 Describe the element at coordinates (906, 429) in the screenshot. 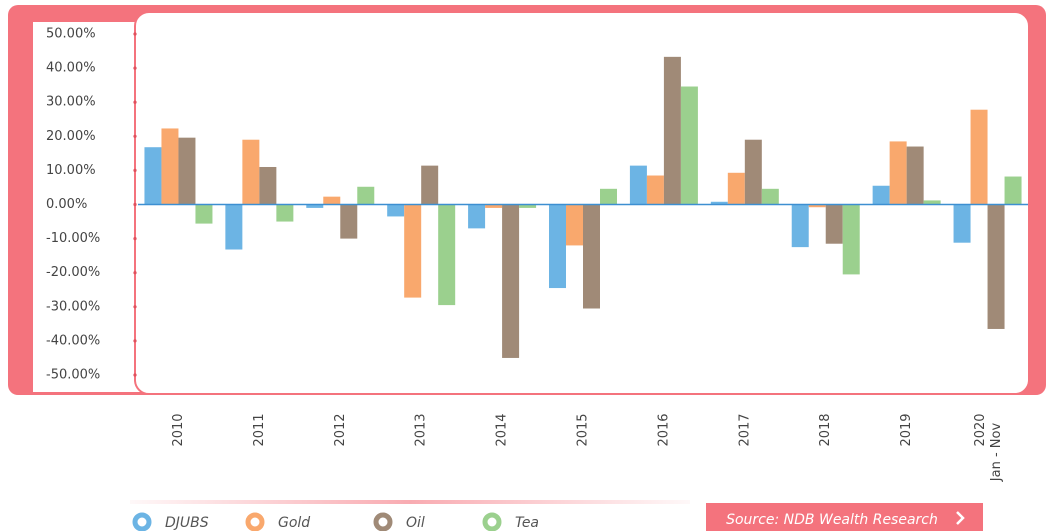

I see `x-tick-label: 2019` at that location.